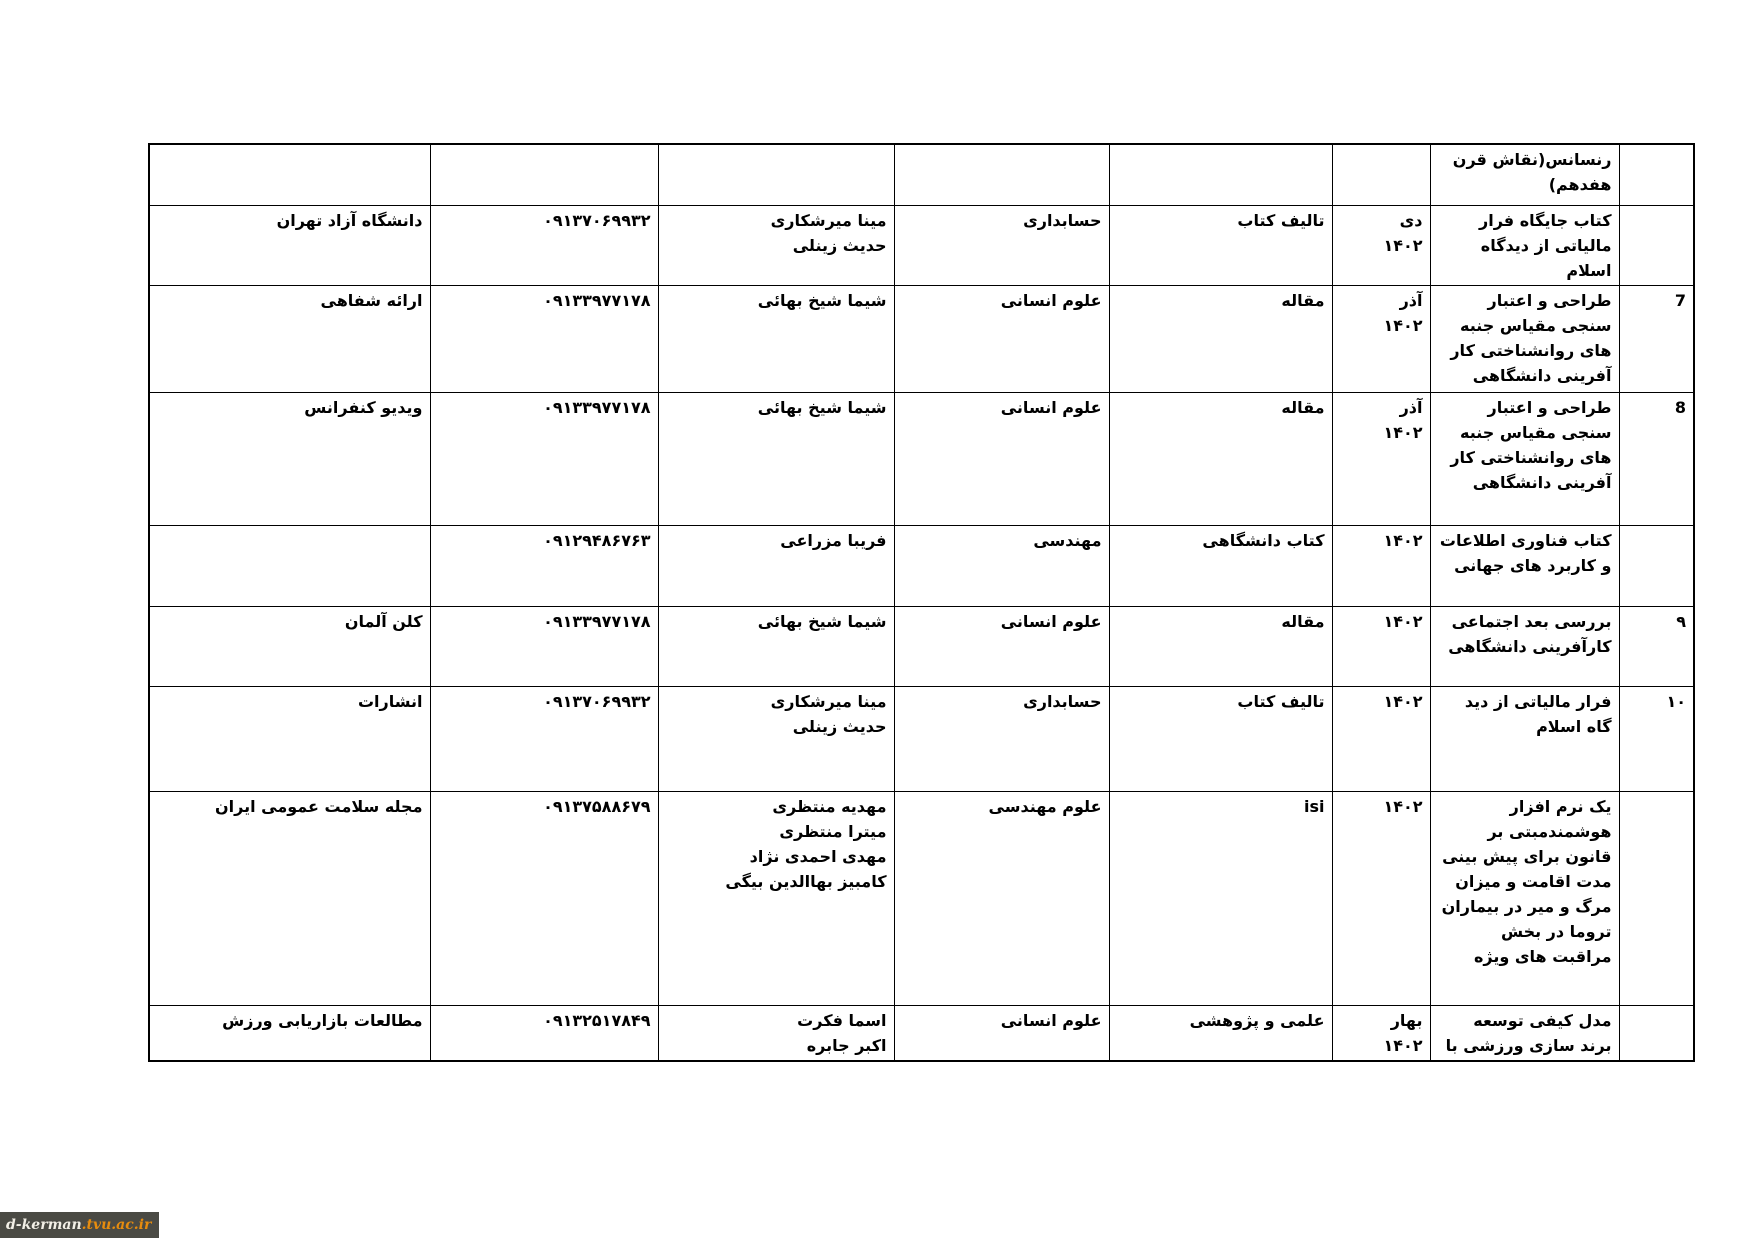 This screenshot has height=1240, width=1754. Describe the element at coordinates (1001, 565) in the screenshot. I see `cell-field: مهندسی` at that location.